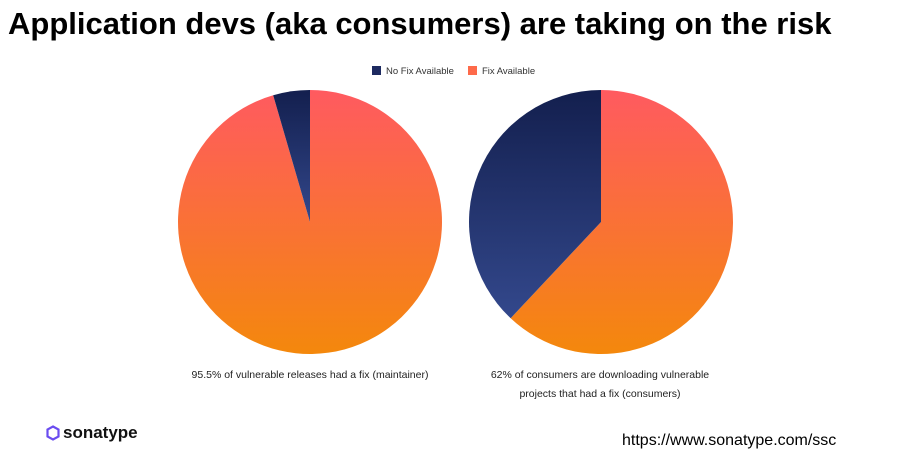 The width and height of the screenshot is (898, 460). I want to click on sonatype-logo: sonatype, so click(92, 433).